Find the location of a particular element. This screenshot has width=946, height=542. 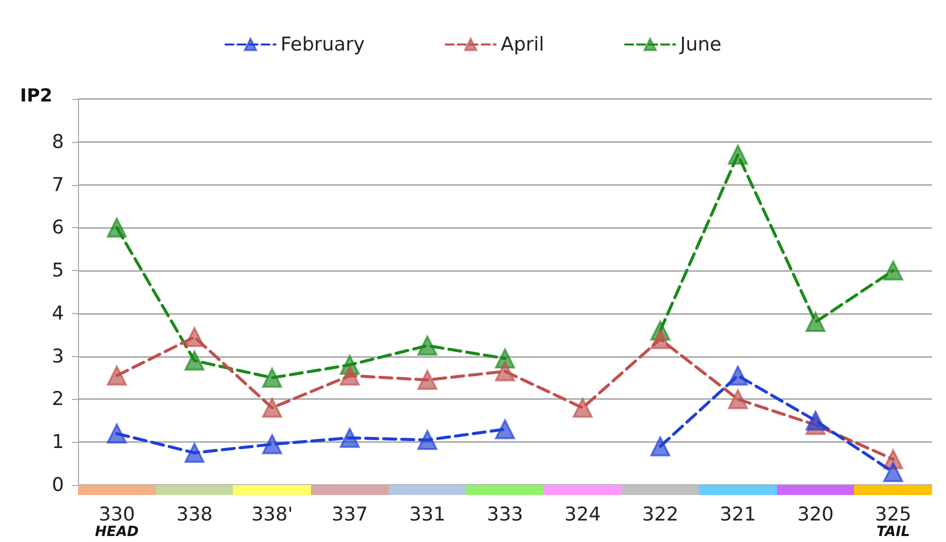

legend-label: June is located at coordinates (700, 45).